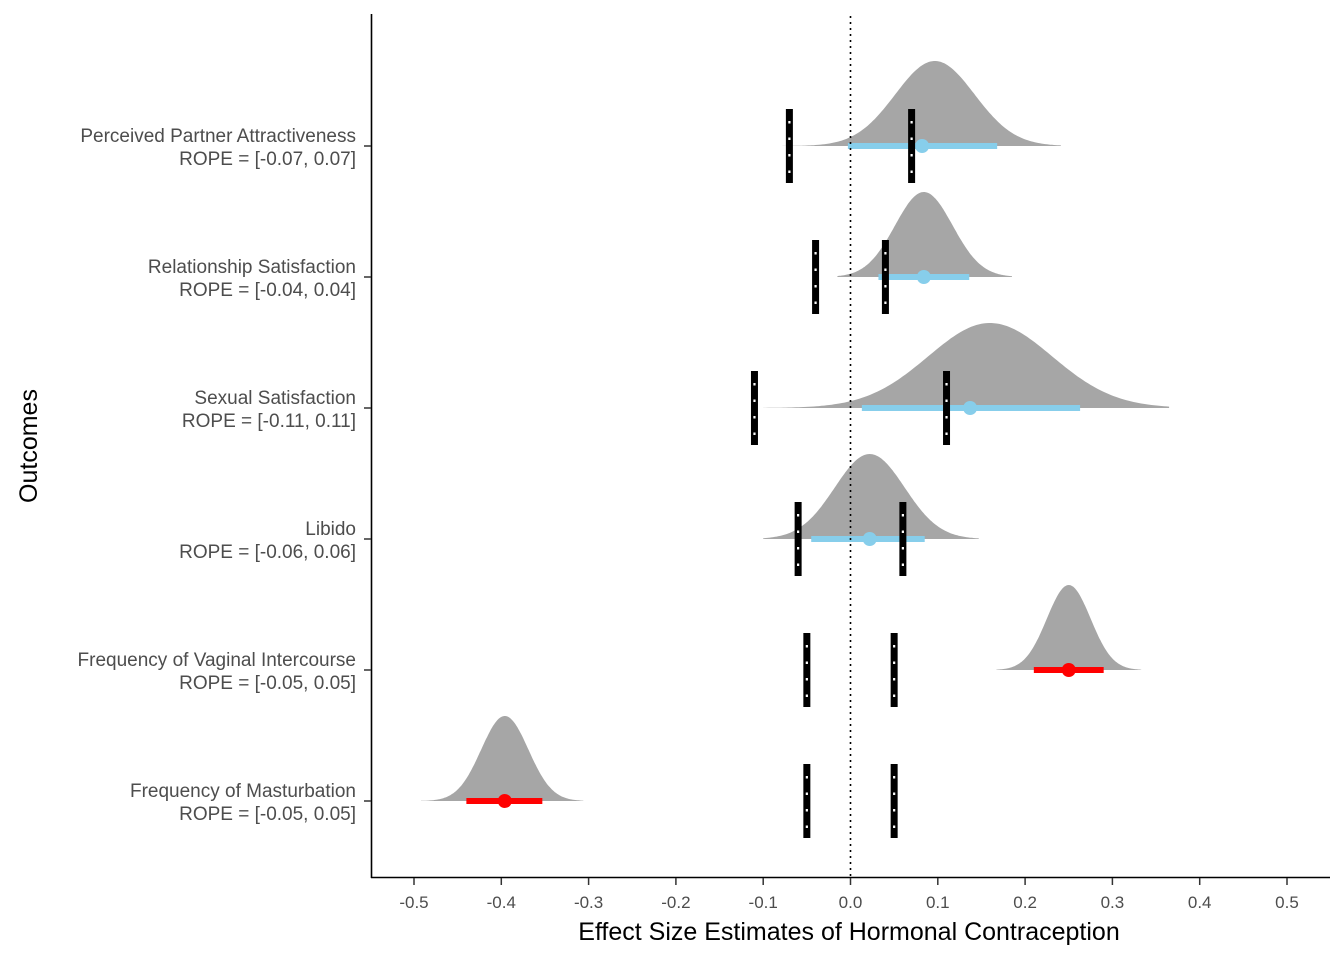 This screenshot has width=1344, height=960. What do you see at coordinates (330, 529) in the screenshot?
I see `outcome-label: Libido` at bounding box center [330, 529].